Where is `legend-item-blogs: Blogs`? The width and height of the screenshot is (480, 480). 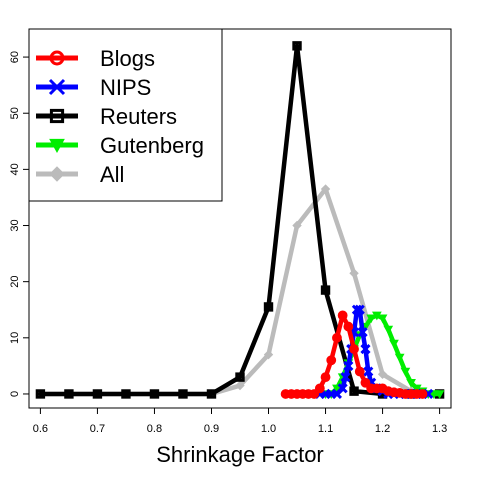
legend-item-blogs: Blogs is located at coordinates (95, 58).